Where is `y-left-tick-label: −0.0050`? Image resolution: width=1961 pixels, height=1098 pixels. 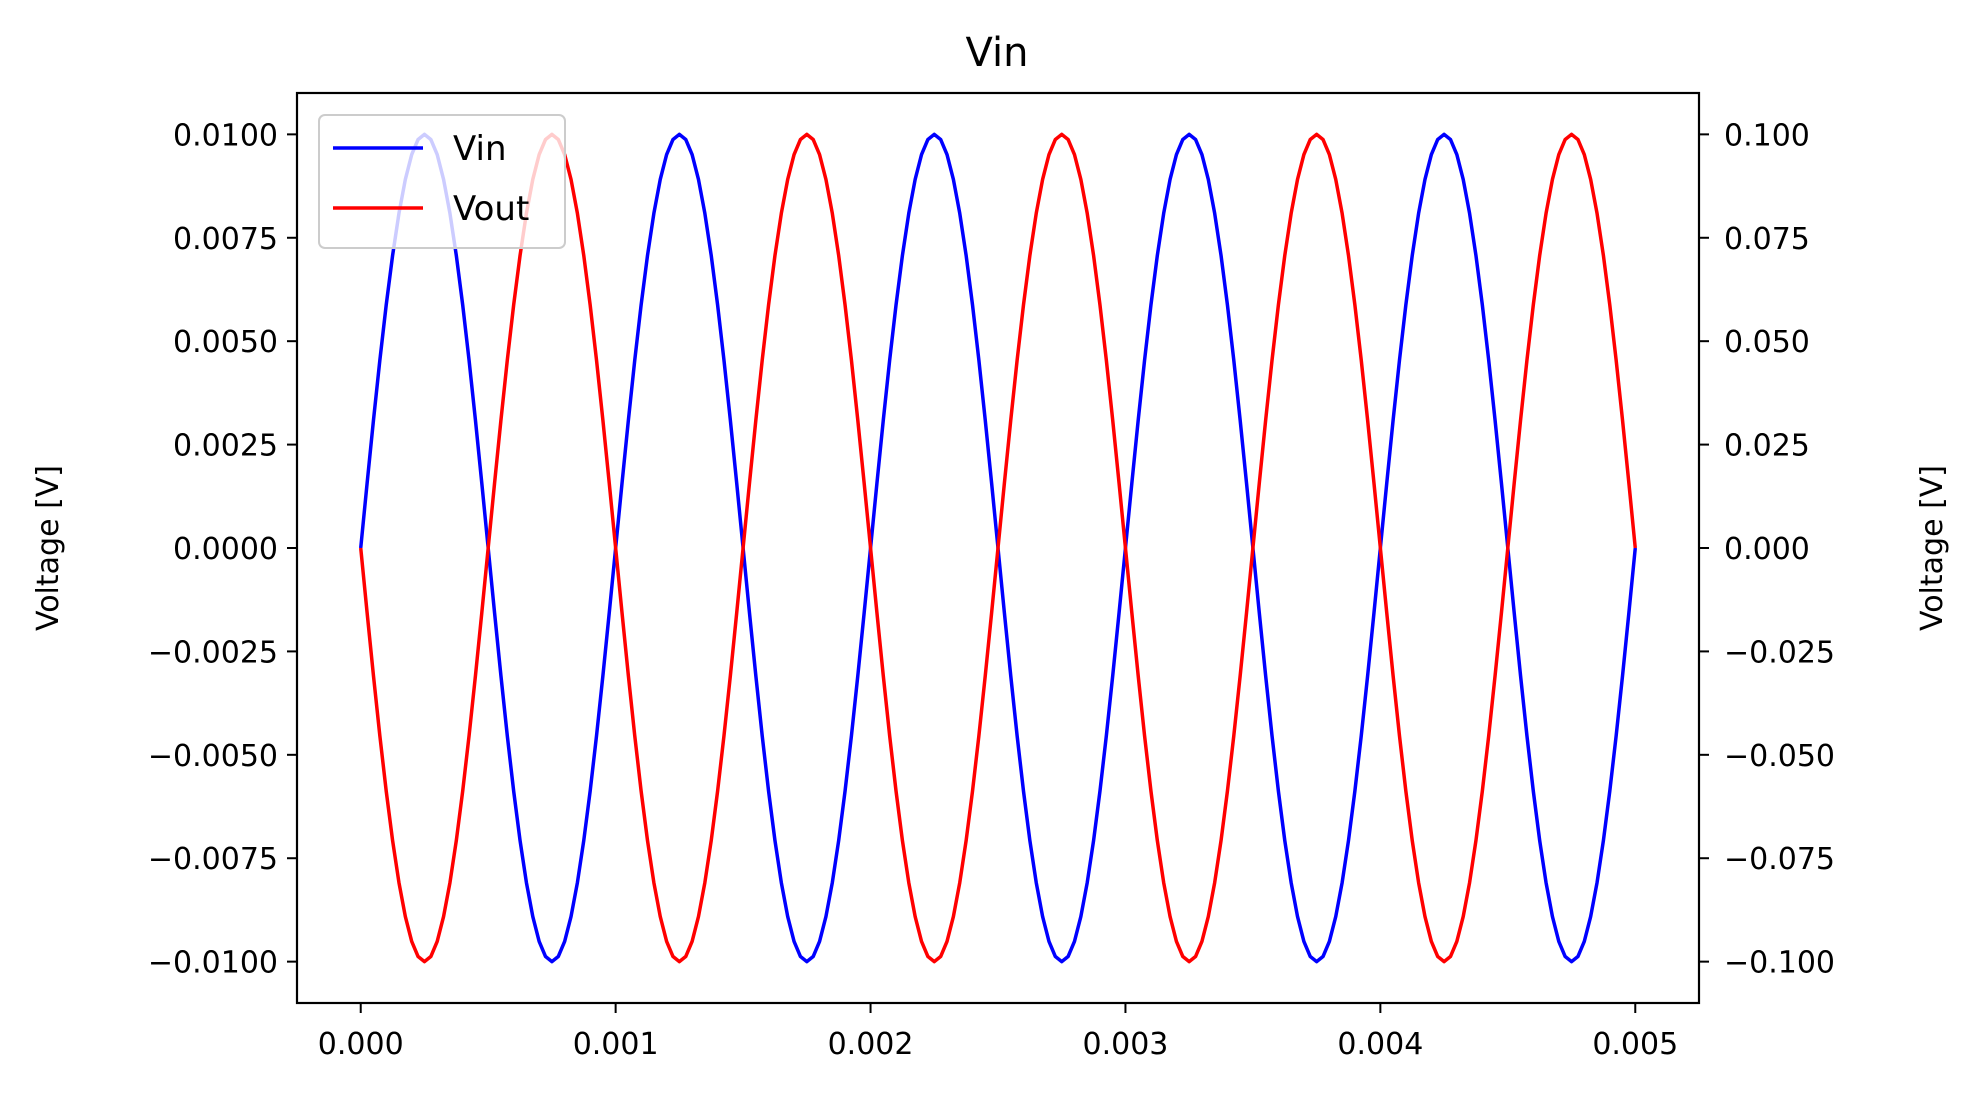 y-left-tick-label: −0.0050 is located at coordinates (213, 756).